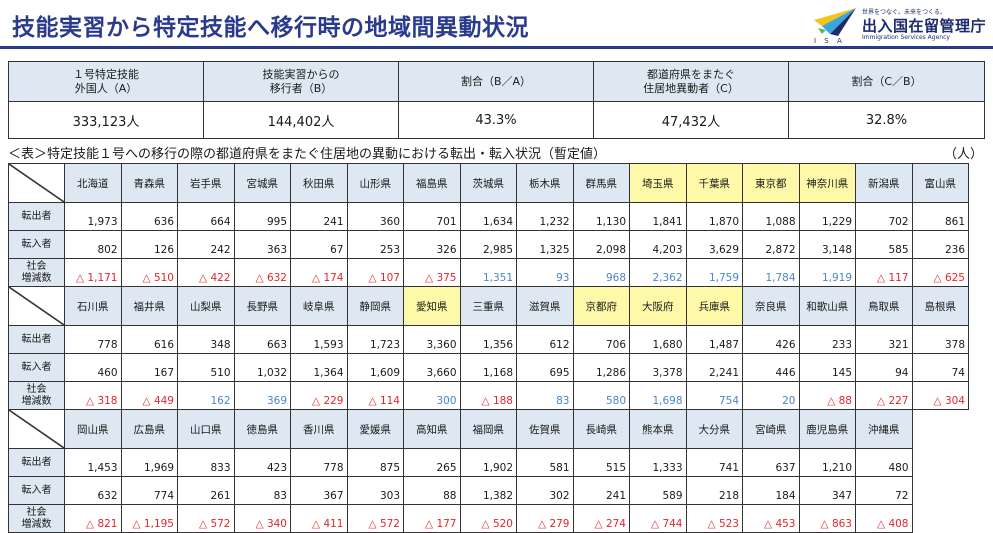  What do you see at coordinates (884, 244) in the screenshot?
I see `in-value-cell: 585` at bounding box center [884, 244].